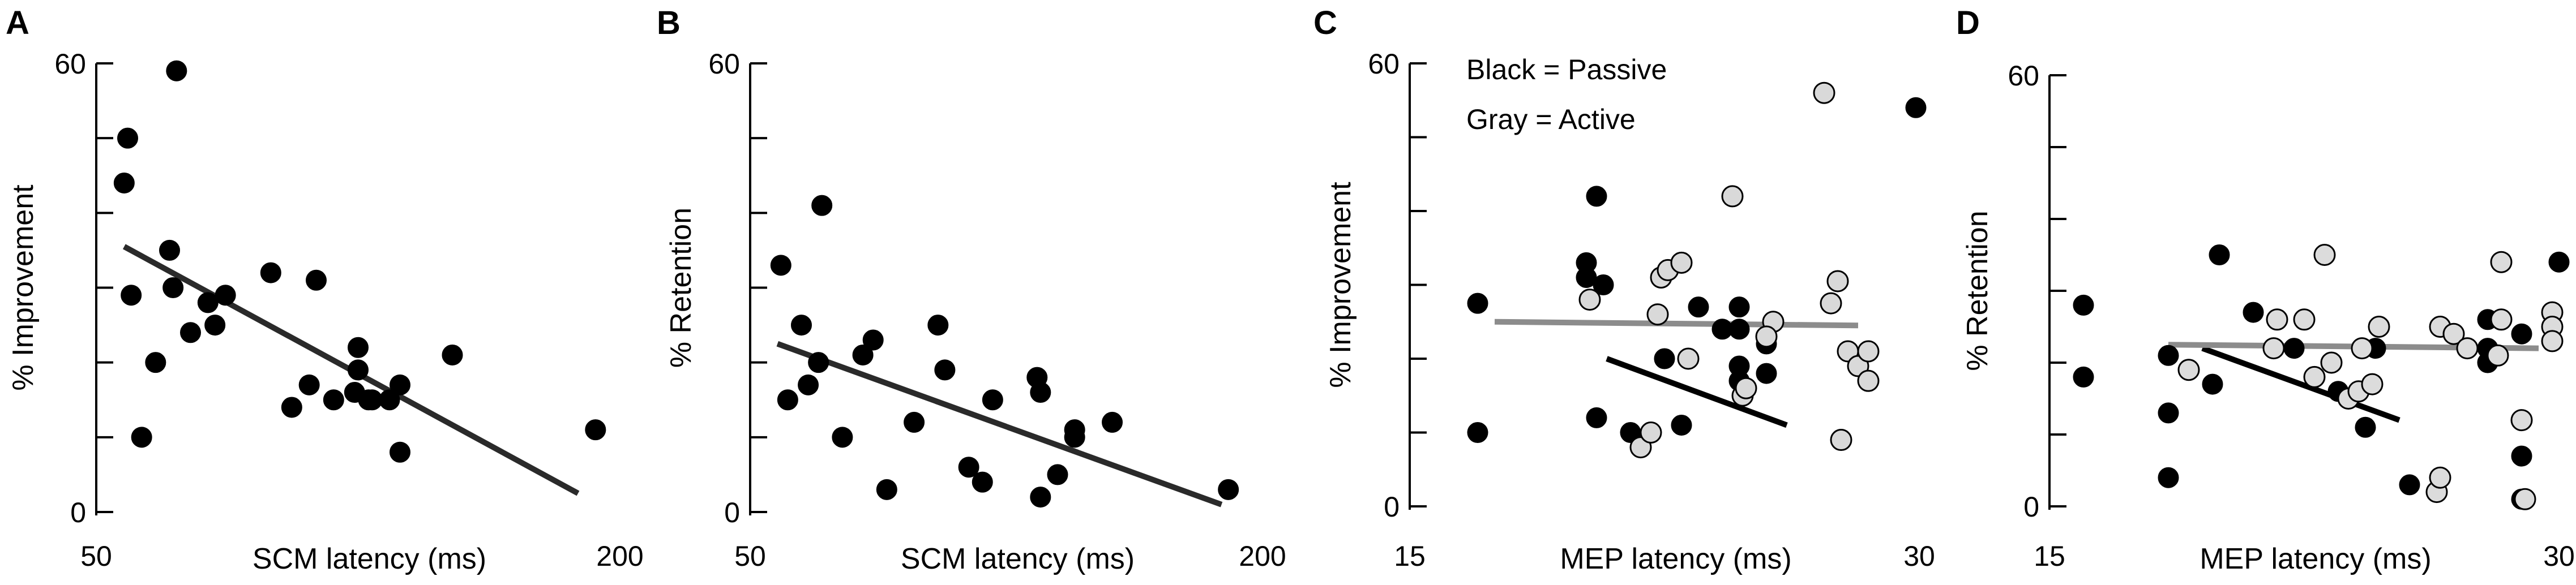  What do you see at coordinates (1977, 290) in the screenshot?
I see `y-axis-label: % Retention` at bounding box center [1977, 290].